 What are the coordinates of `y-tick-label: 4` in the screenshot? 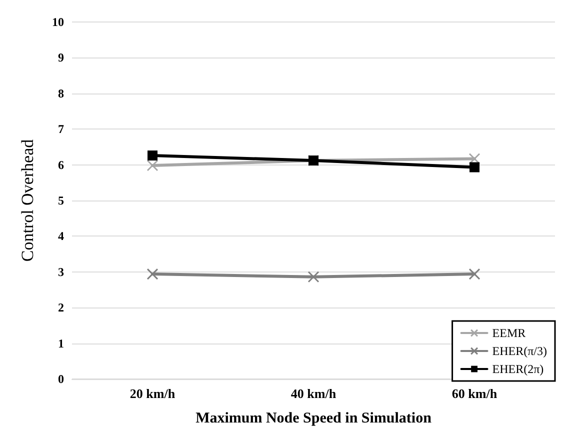 It's located at (61, 236).